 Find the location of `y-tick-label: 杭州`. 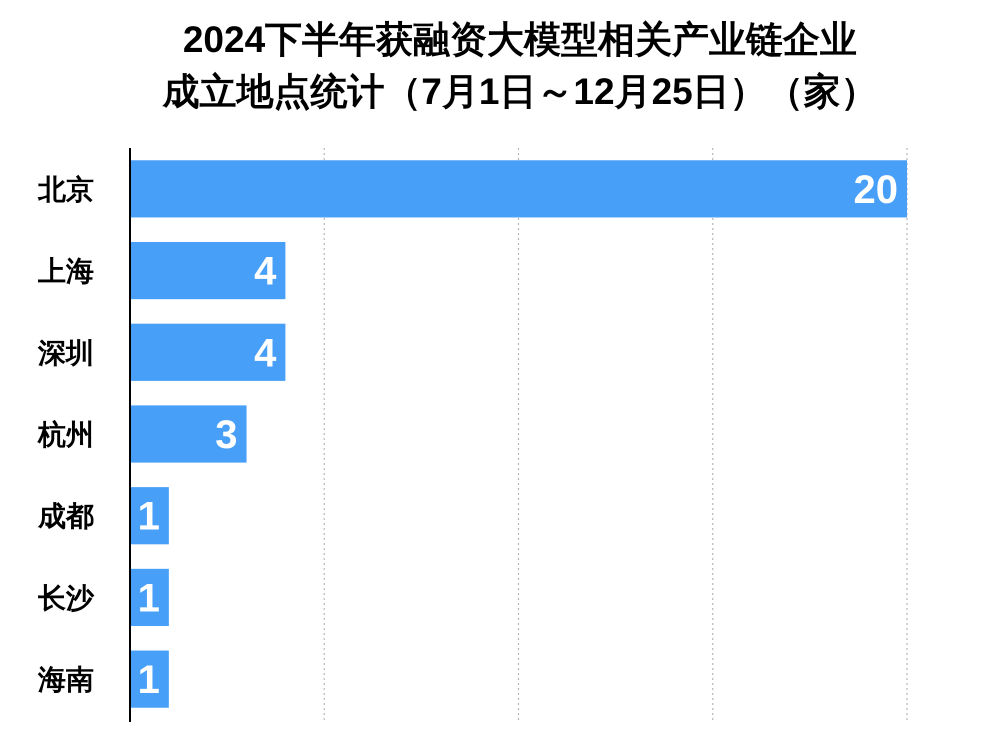

y-tick-label: 杭州 is located at coordinates (65, 434).